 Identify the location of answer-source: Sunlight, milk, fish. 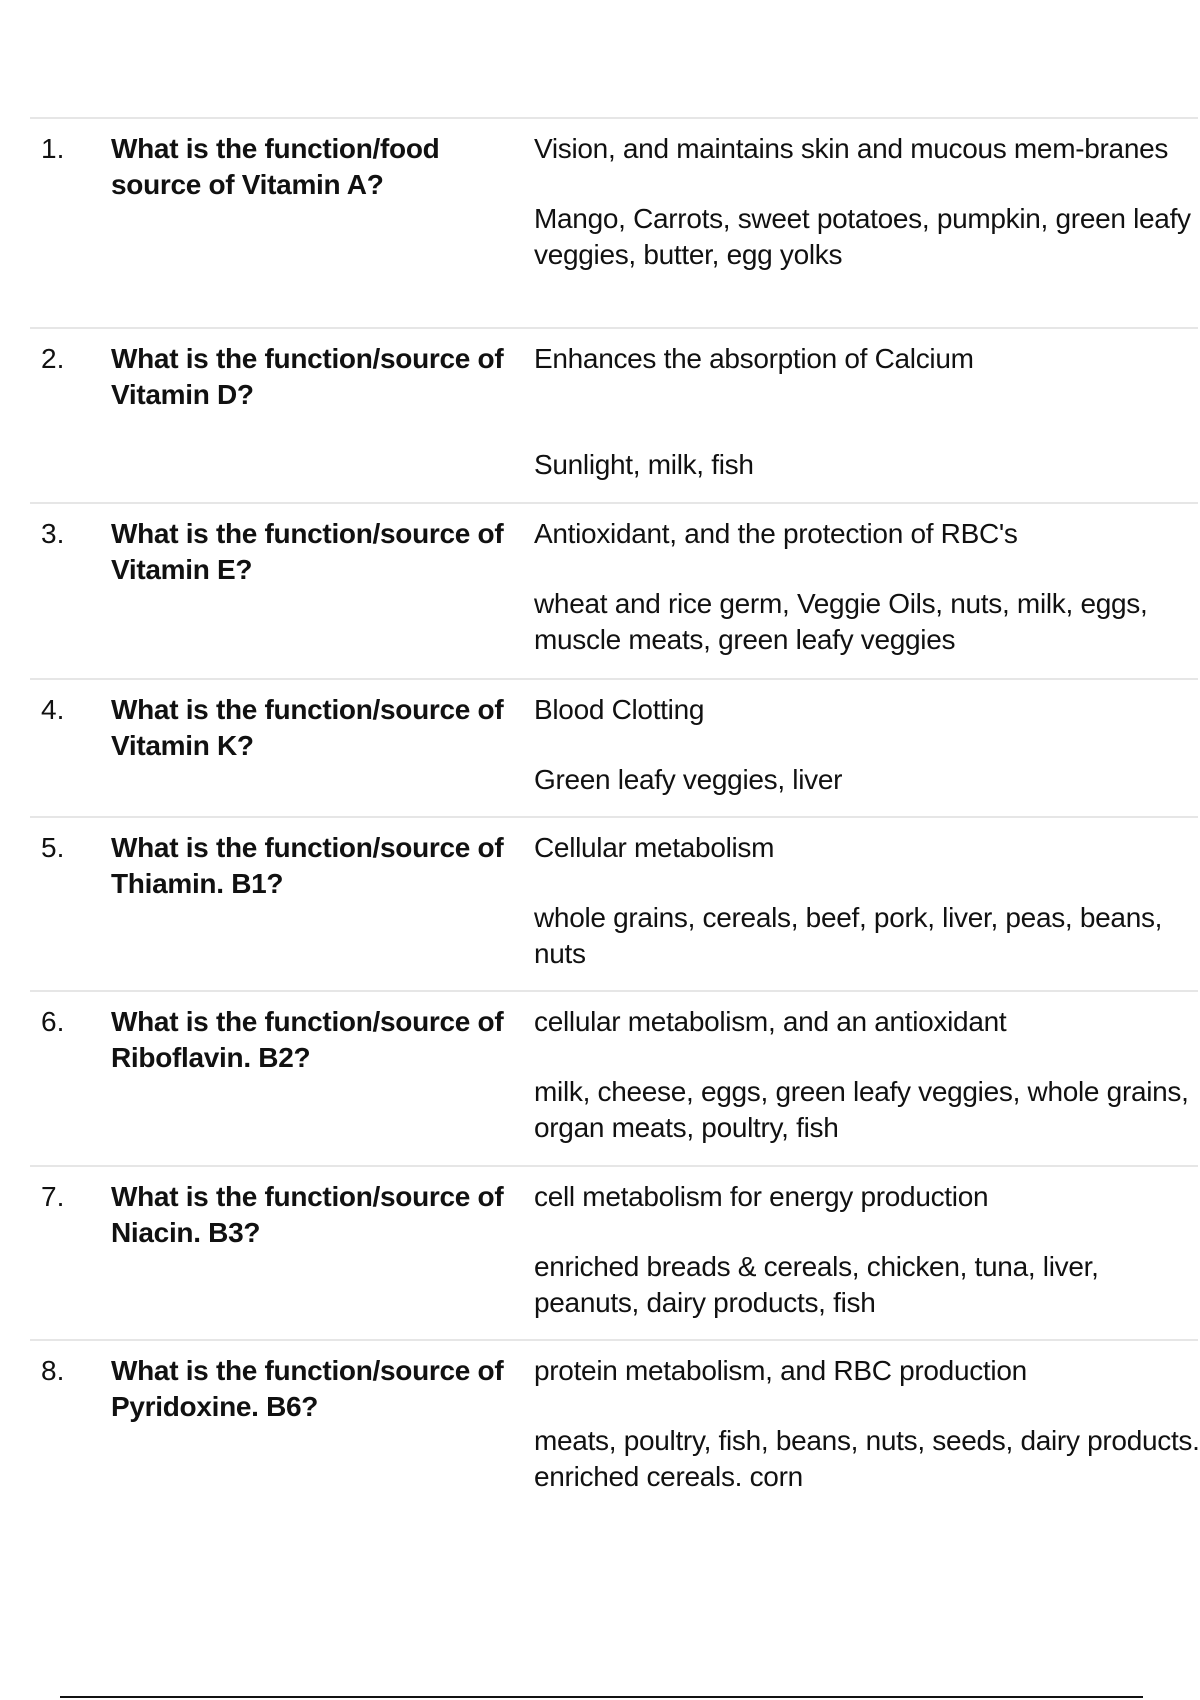
(644, 464).